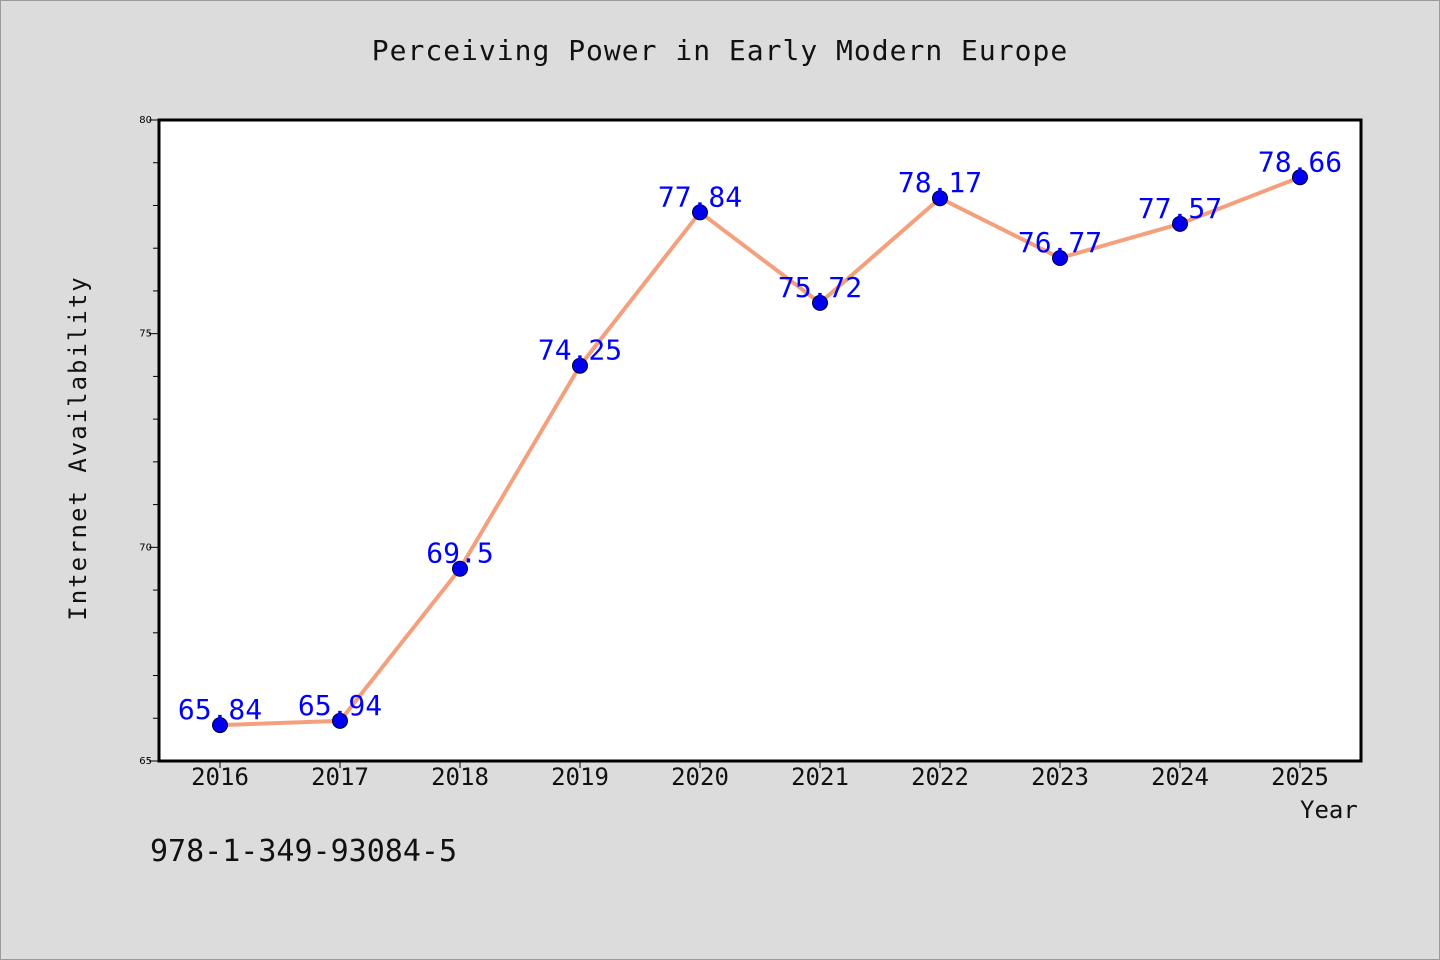  What do you see at coordinates (340, 705) in the screenshot?
I see `data-label: 65.94` at bounding box center [340, 705].